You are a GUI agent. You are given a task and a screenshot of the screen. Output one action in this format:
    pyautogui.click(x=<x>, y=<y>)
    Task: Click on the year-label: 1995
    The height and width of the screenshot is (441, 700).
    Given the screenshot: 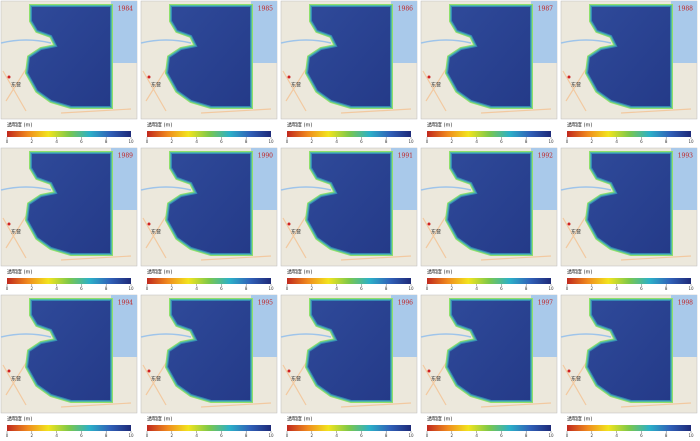 What is the action you would take?
    pyautogui.click(x=265, y=303)
    